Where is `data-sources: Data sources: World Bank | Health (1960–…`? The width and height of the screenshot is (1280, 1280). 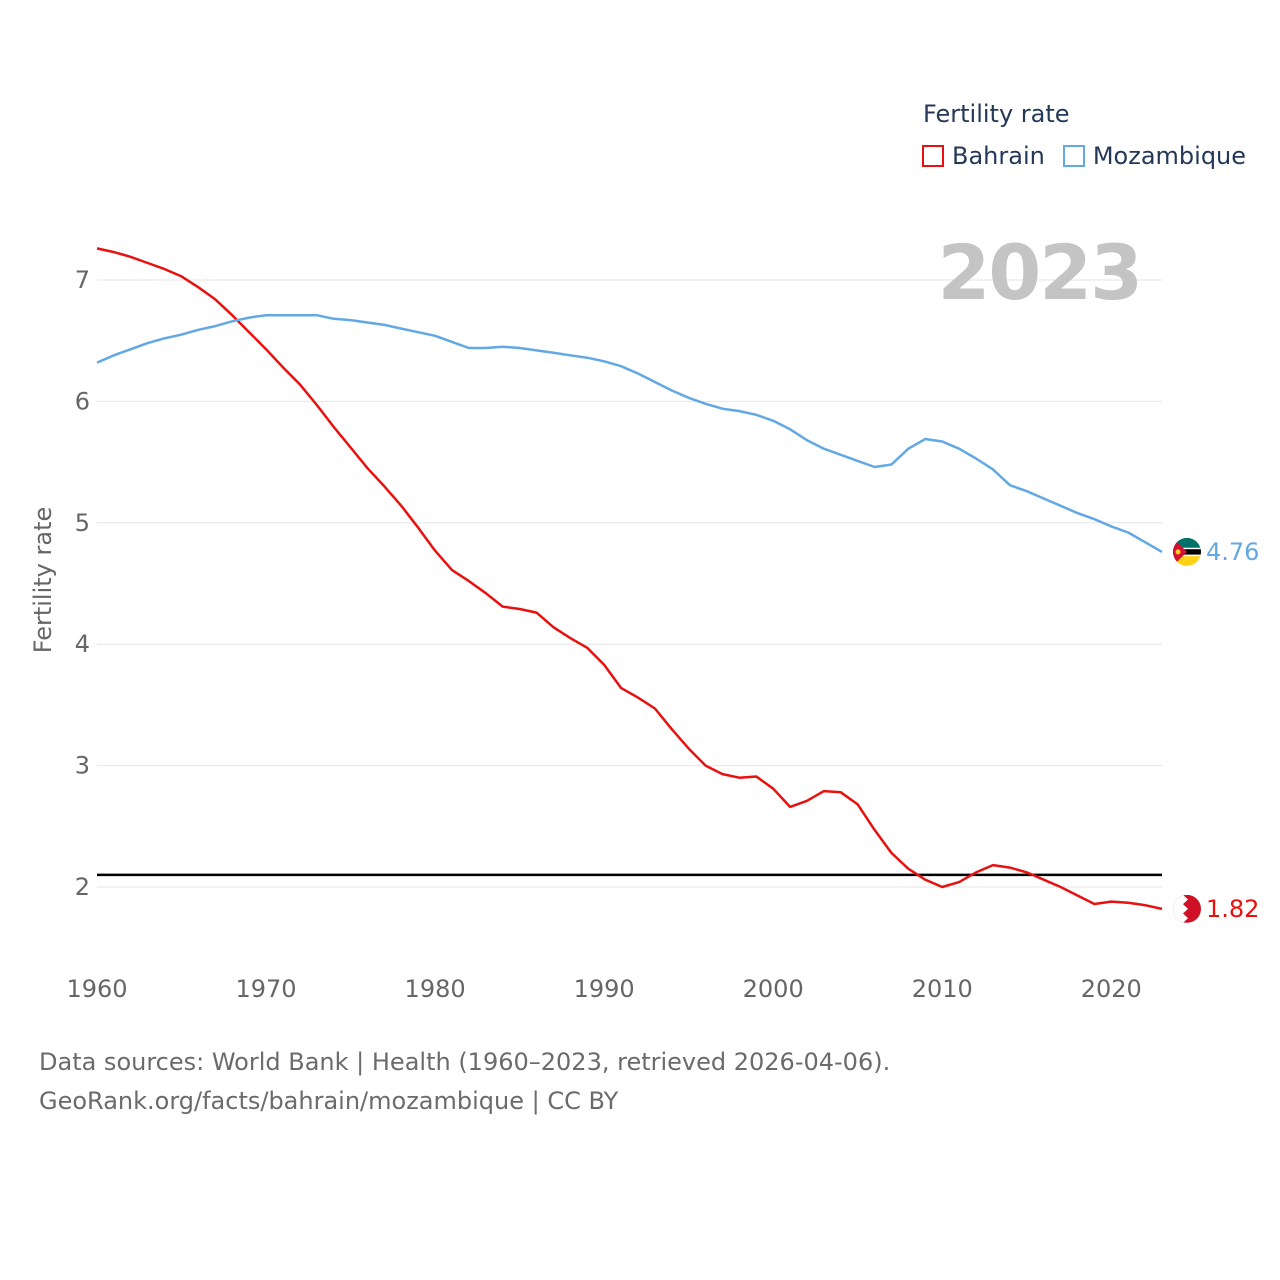 data-sources: Data sources: World Bank | Health (1960–… is located at coordinates (464, 1082).